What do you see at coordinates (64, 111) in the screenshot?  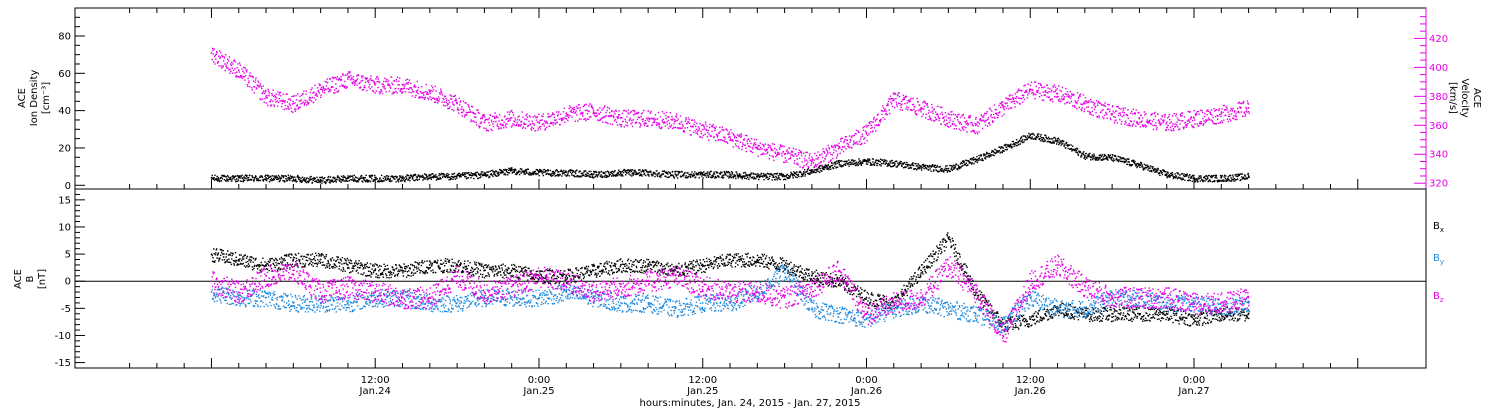 I see `density-tick-label: 40` at bounding box center [64, 111].